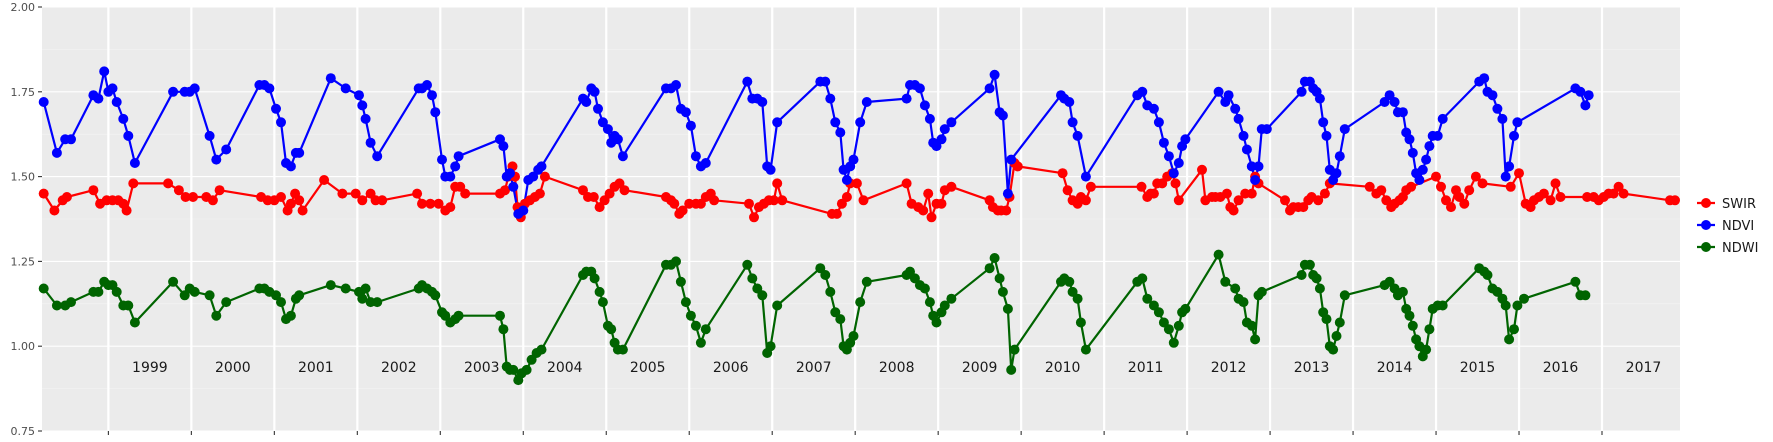  Describe the element at coordinates (1146, 368) in the screenshot. I see `year-label: 2011` at that location.